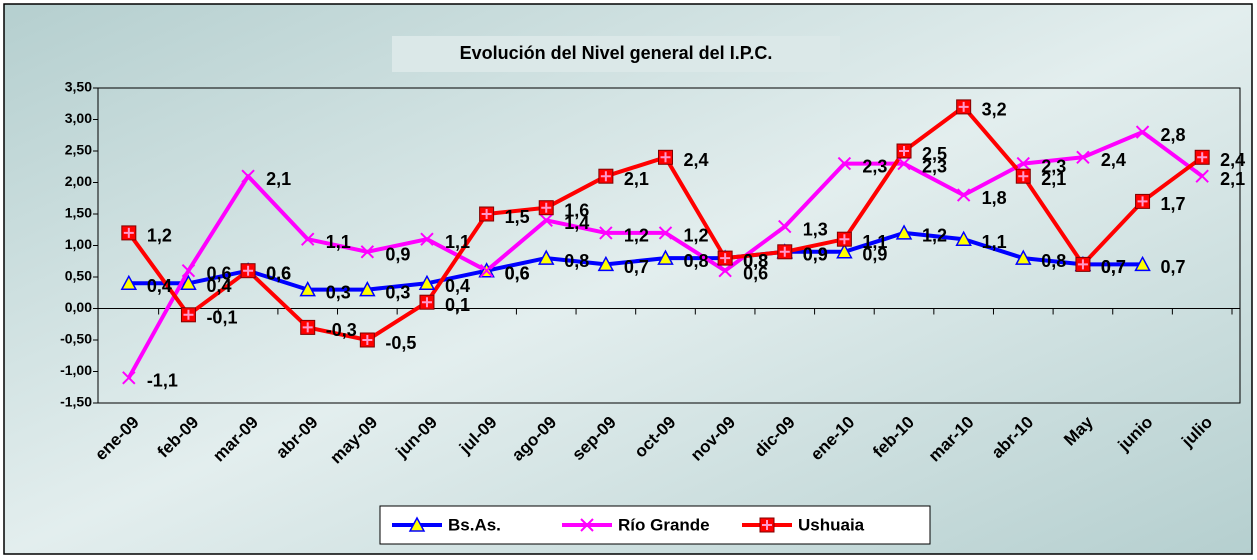 The width and height of the screenshot is (1257, 560). What do you see at coordinates (400, 343) in the screenshot?
I see `data-label: -0,5` at bounding box center [400, 343].